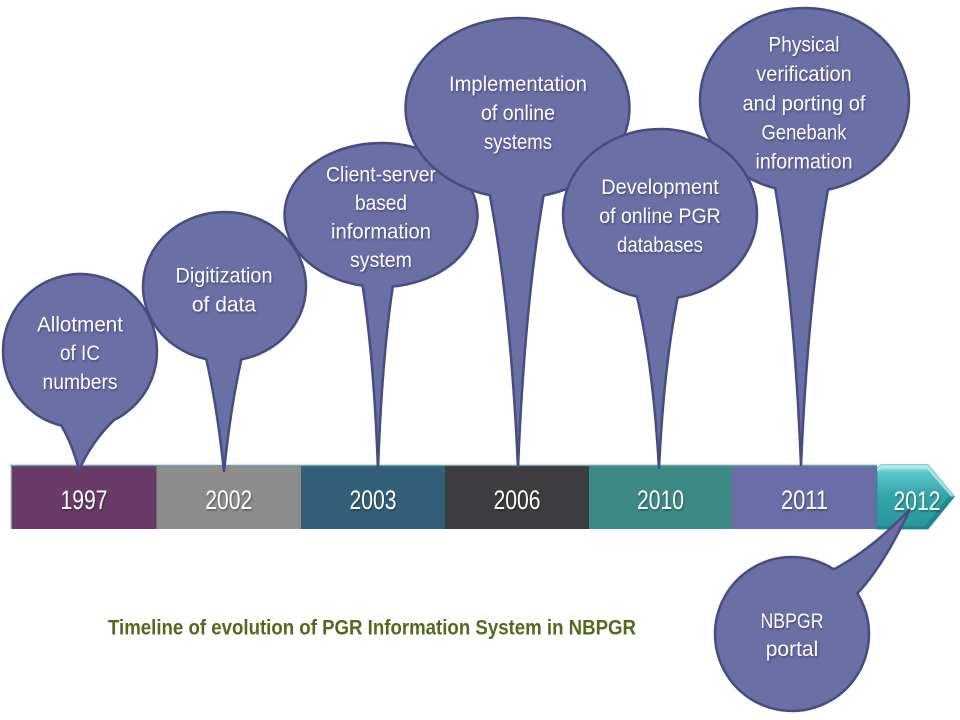  What do you see at coordinates (228, 500) in the screenshot?
I see `svg-text: 2002` at bounding box center [228, 500].